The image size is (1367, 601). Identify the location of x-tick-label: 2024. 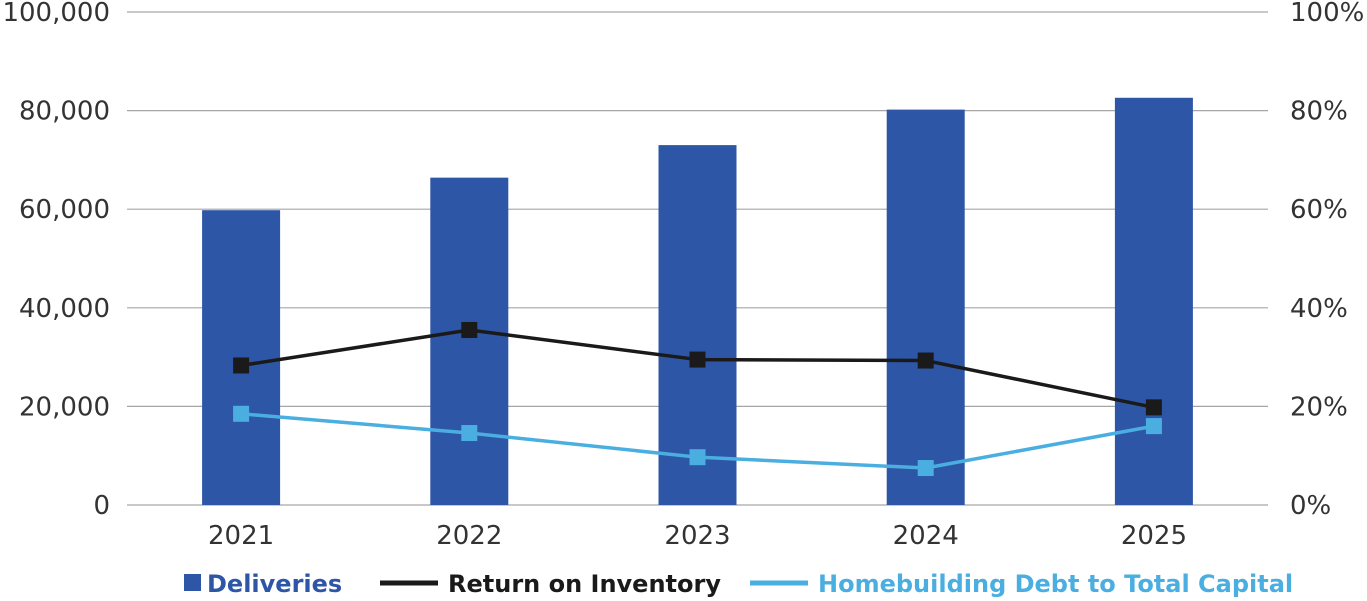
(926, 536).